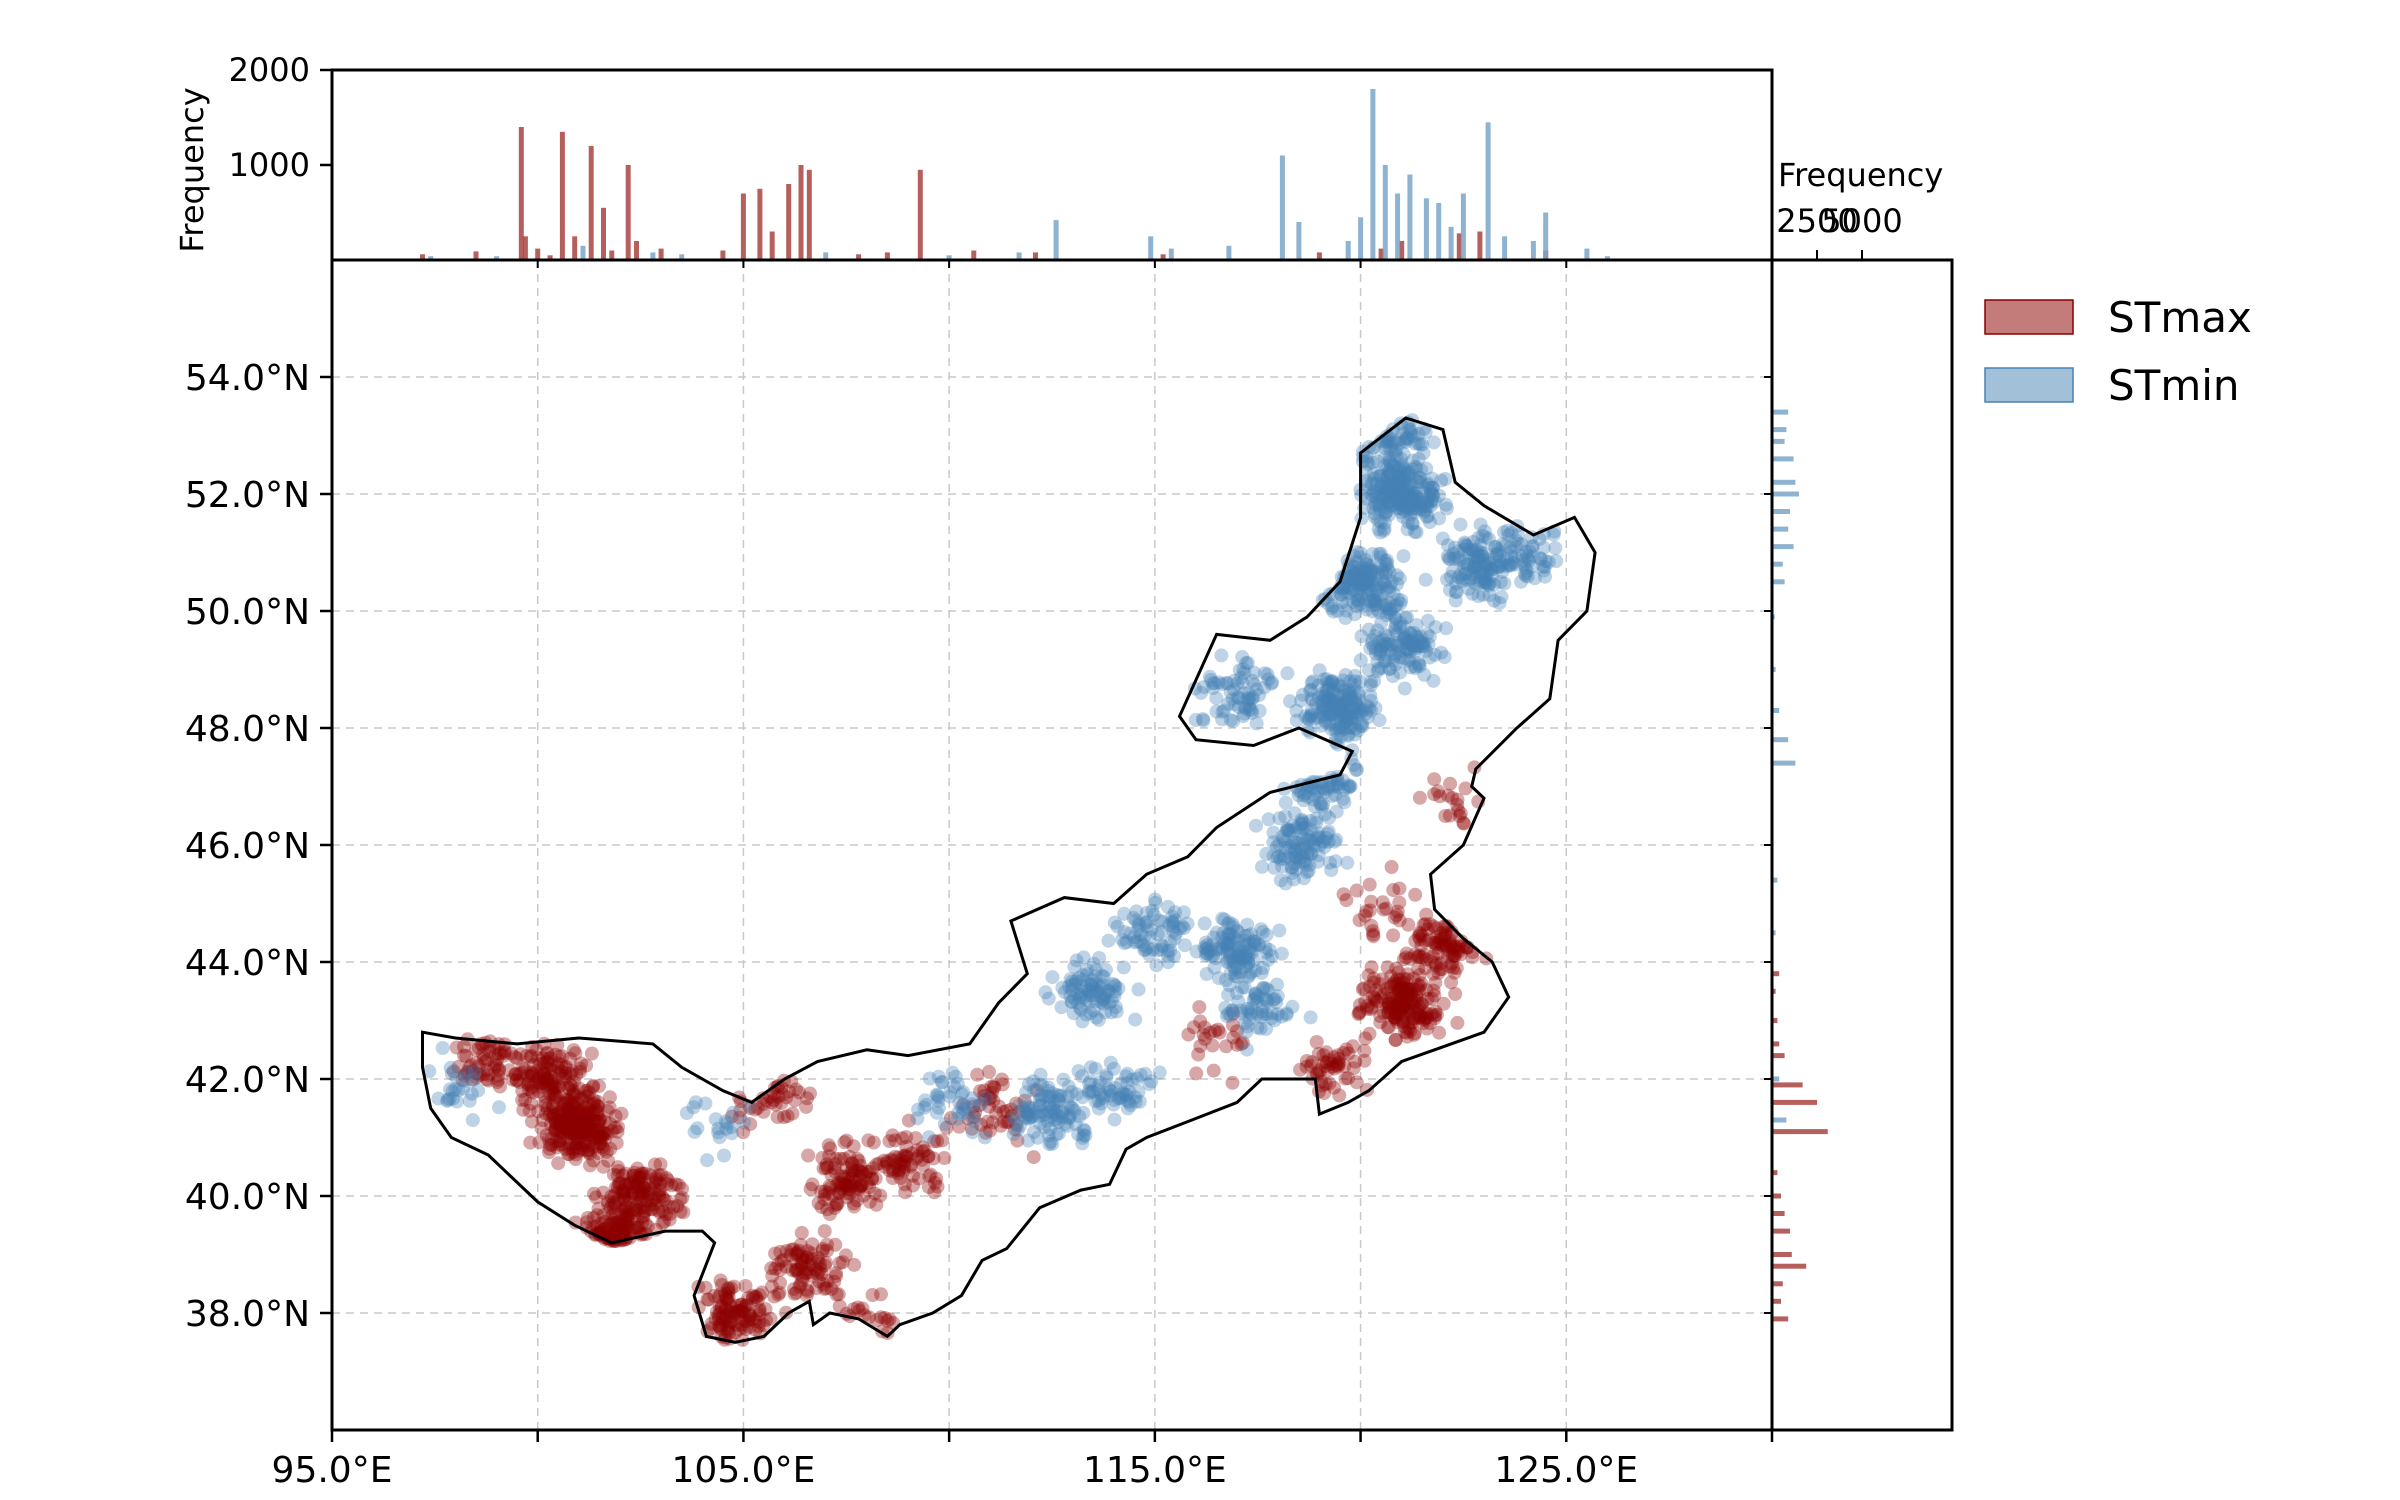  I want to click on top-bar-stmax, so click(603, 234).